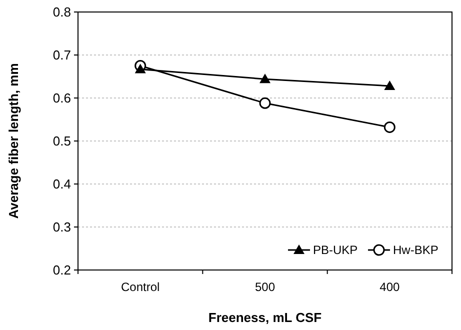 The height and width of the screenshot is (330, 461). Describe the element at coordinates (61, 55) in the screenshot. I see `y-tick-label: 0.7` at that location.